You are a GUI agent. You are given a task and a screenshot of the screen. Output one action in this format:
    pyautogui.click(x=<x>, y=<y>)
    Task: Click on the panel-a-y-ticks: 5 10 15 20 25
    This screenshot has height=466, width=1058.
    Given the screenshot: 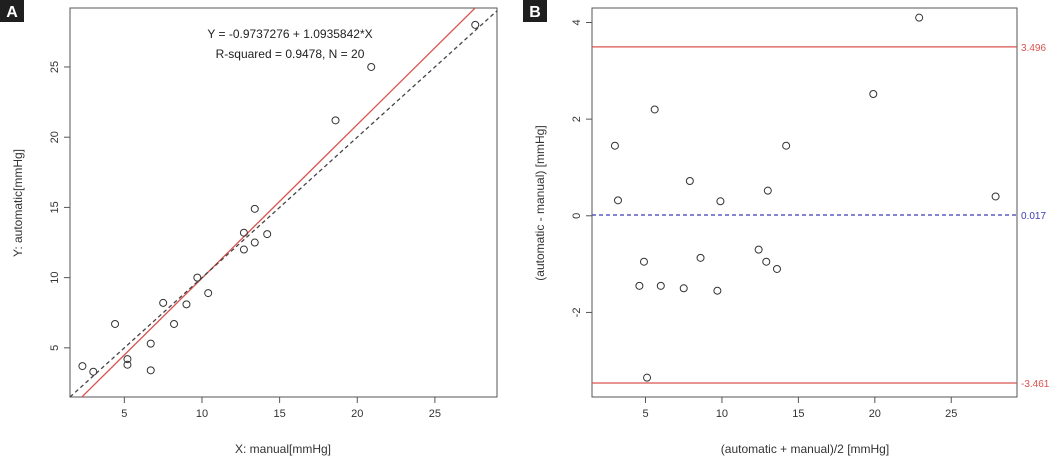 What is the action you would take?
    pyautogui.click(x=59, y=206)
    